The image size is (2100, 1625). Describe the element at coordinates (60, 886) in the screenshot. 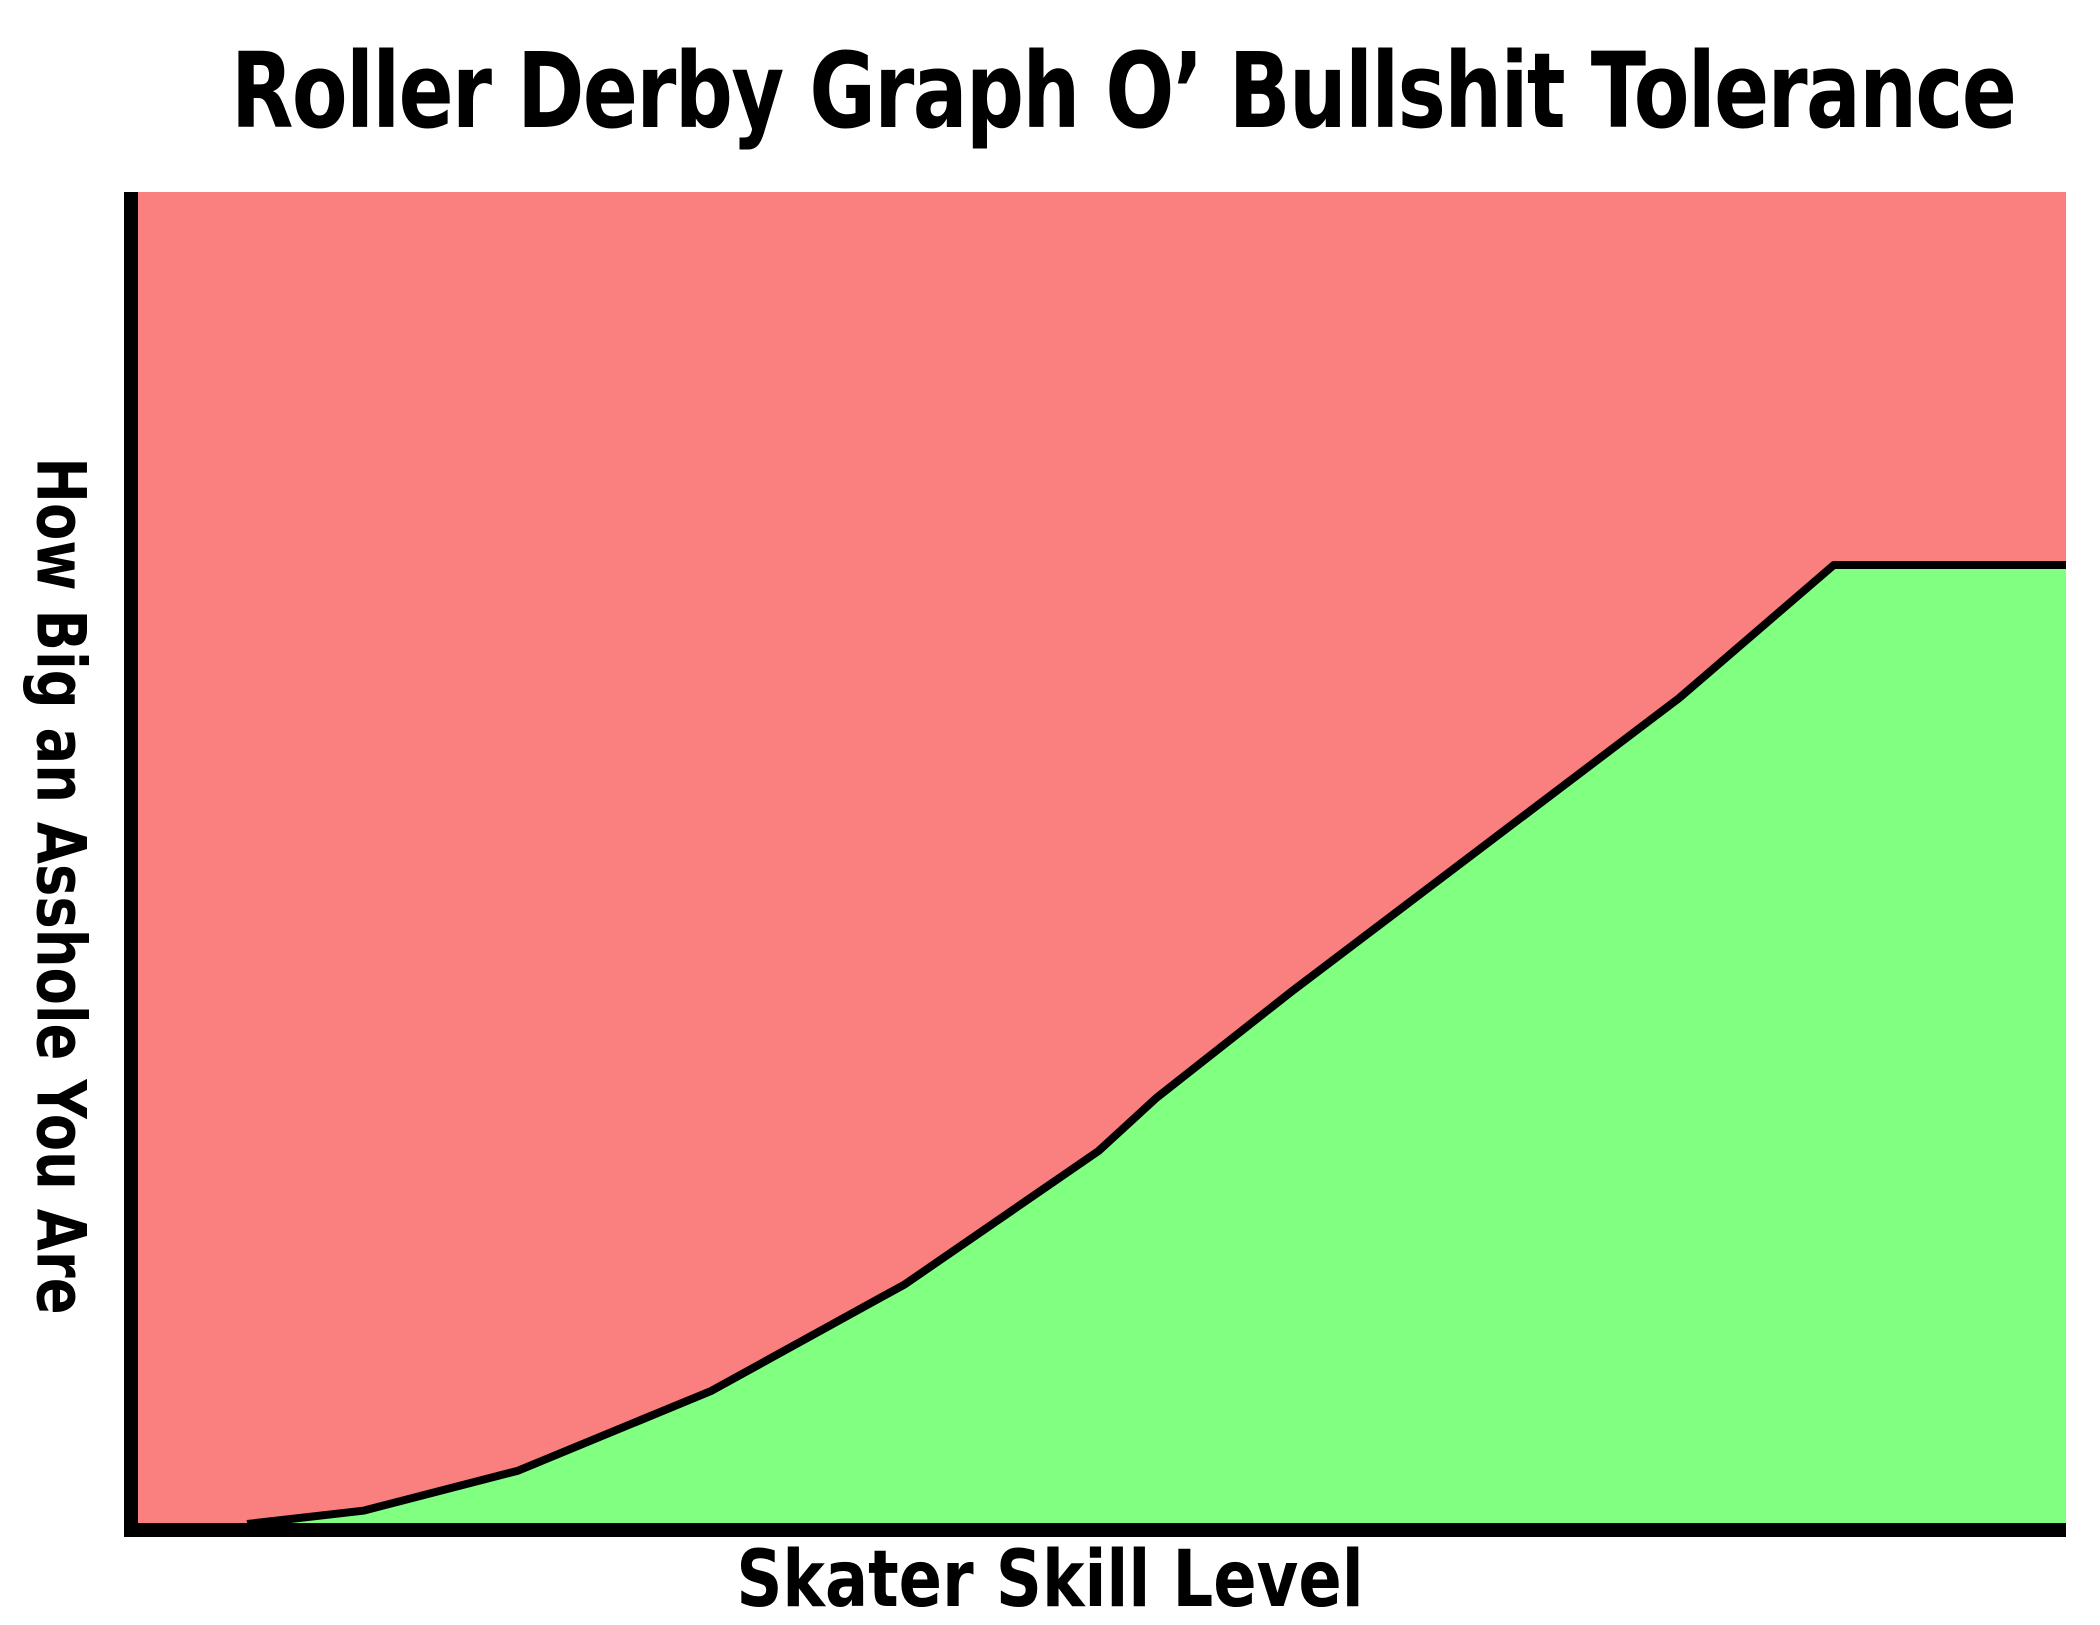

I see `y-axis-label: How Big an Asshole You Are` at that location.